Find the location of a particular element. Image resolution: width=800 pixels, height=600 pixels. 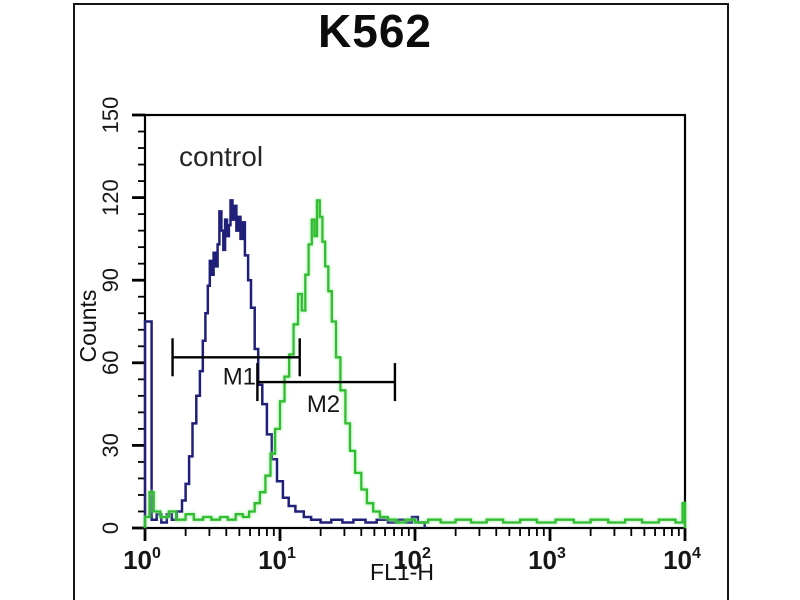

x-tick-label: 10⁴ is located at coordinates (682, 560).